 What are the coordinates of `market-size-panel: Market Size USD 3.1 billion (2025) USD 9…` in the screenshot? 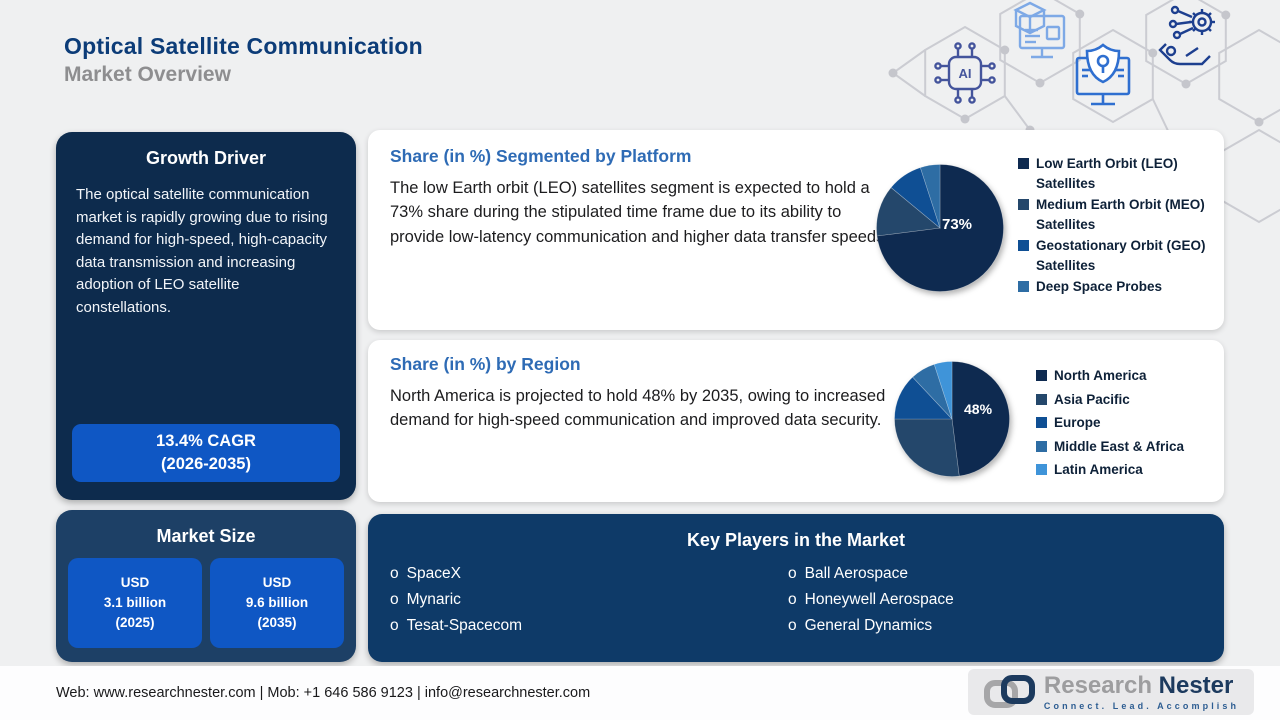 It's located at (206, 586).